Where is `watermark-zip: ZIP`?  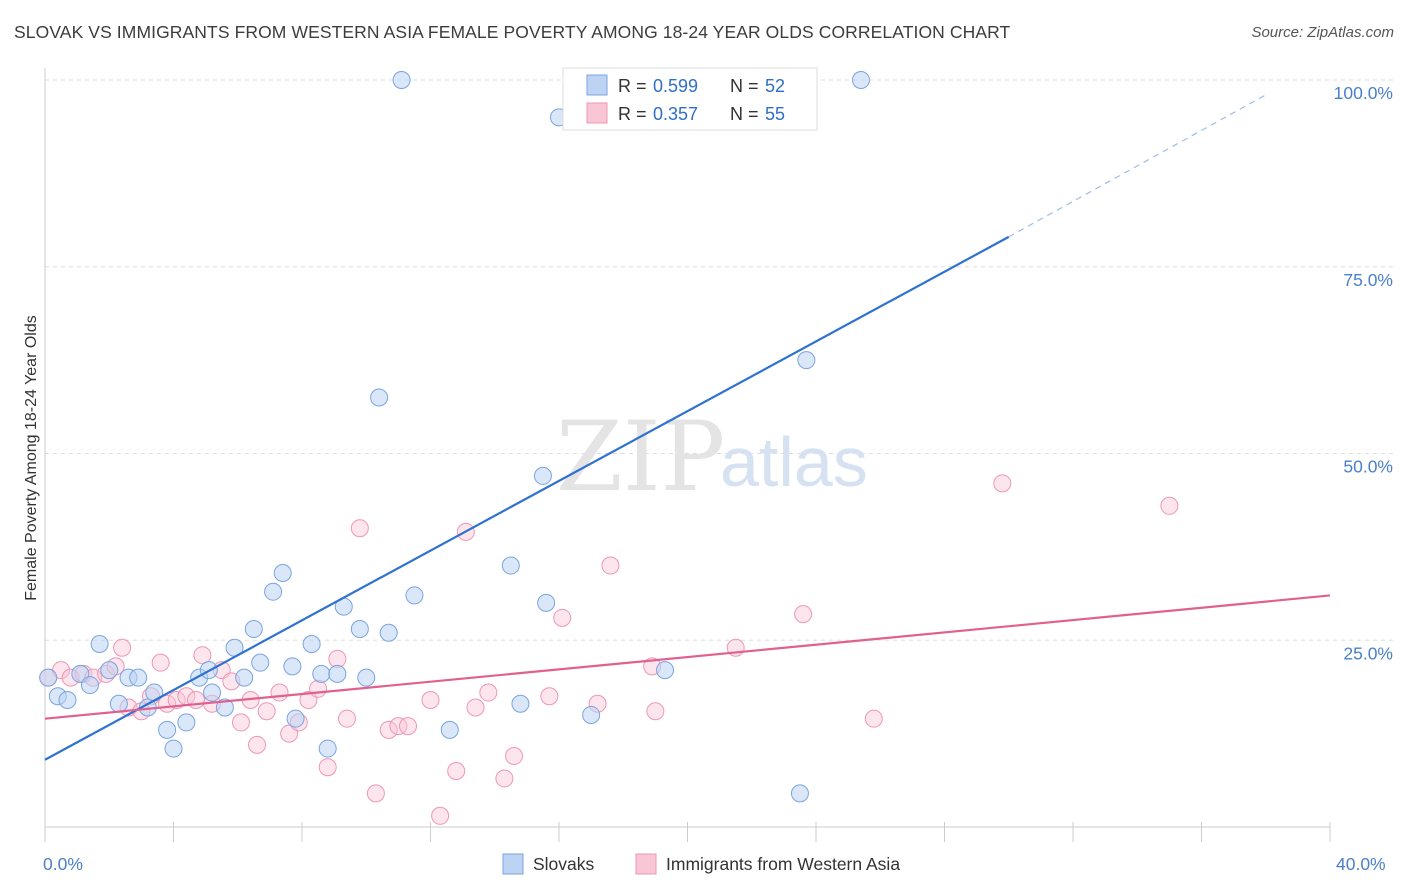 watermark-zip: ZIP is located at coordinates (640, 457).